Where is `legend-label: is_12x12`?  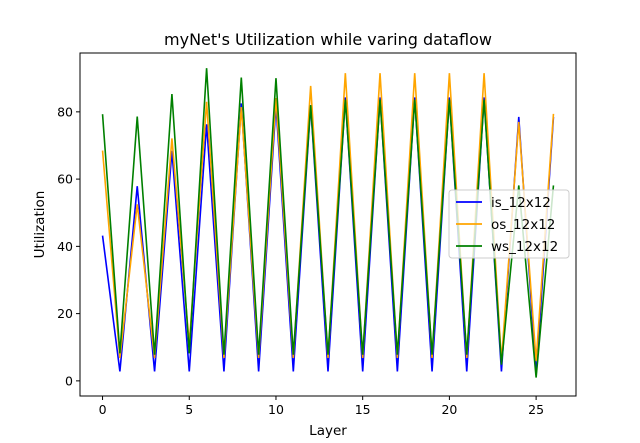 legend-label: is_12x12 is located at coordinates (521, 203).